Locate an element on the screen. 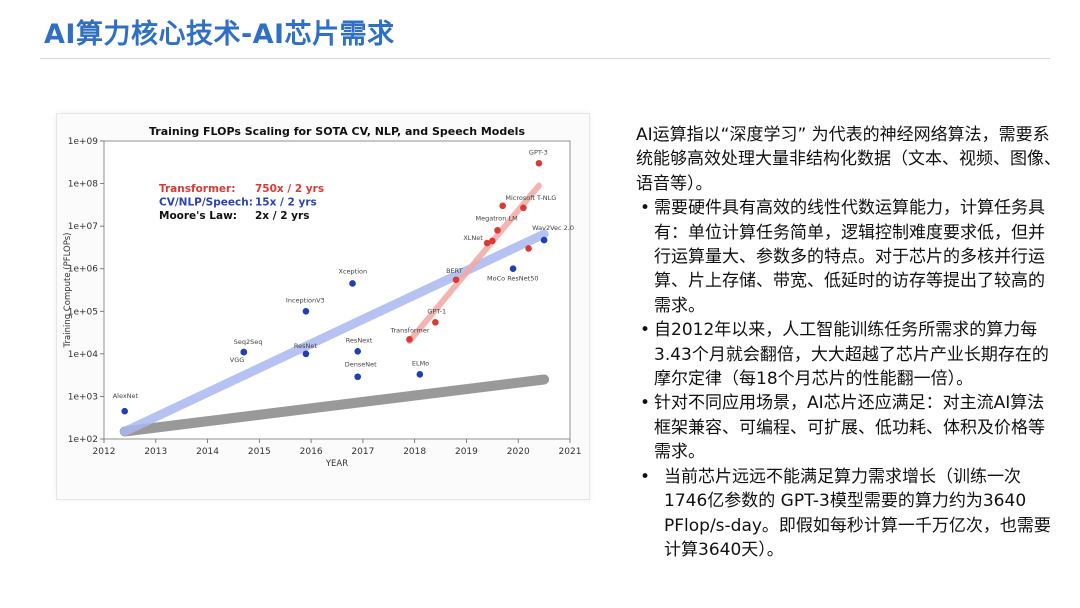 Image resolution: width=1080 pixels, height=608 pixels. data-point-label: ELMo is located at coordinates (420, 363).